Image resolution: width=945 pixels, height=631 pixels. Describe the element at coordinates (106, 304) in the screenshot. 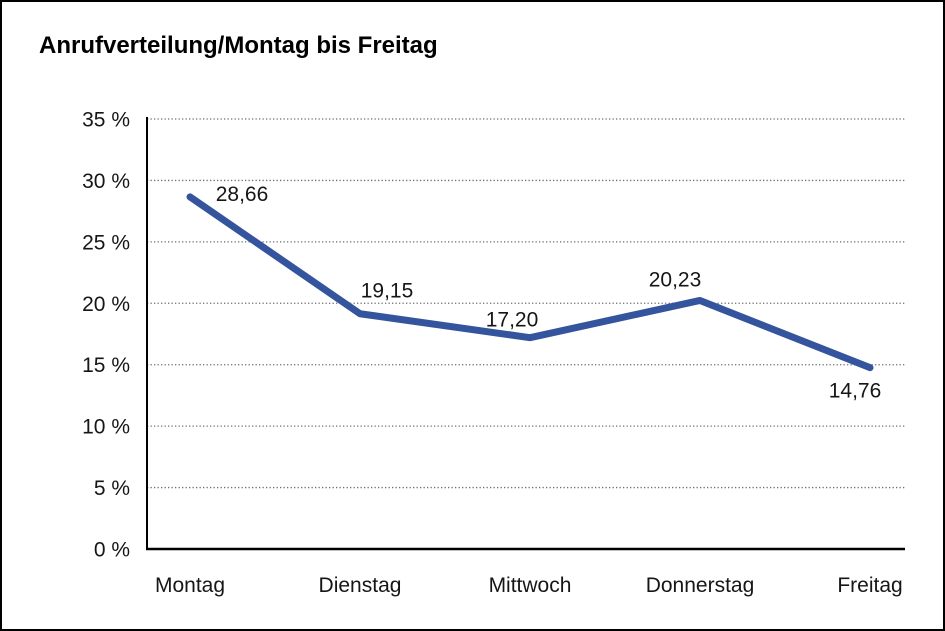

I see `y-tick-label: 20 %` at that location.